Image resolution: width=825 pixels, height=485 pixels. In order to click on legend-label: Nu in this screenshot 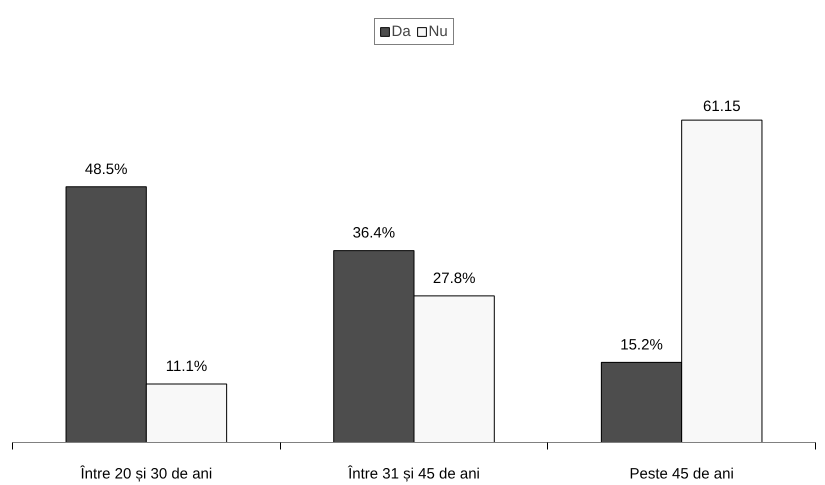, I will do `click(438, 31)`.